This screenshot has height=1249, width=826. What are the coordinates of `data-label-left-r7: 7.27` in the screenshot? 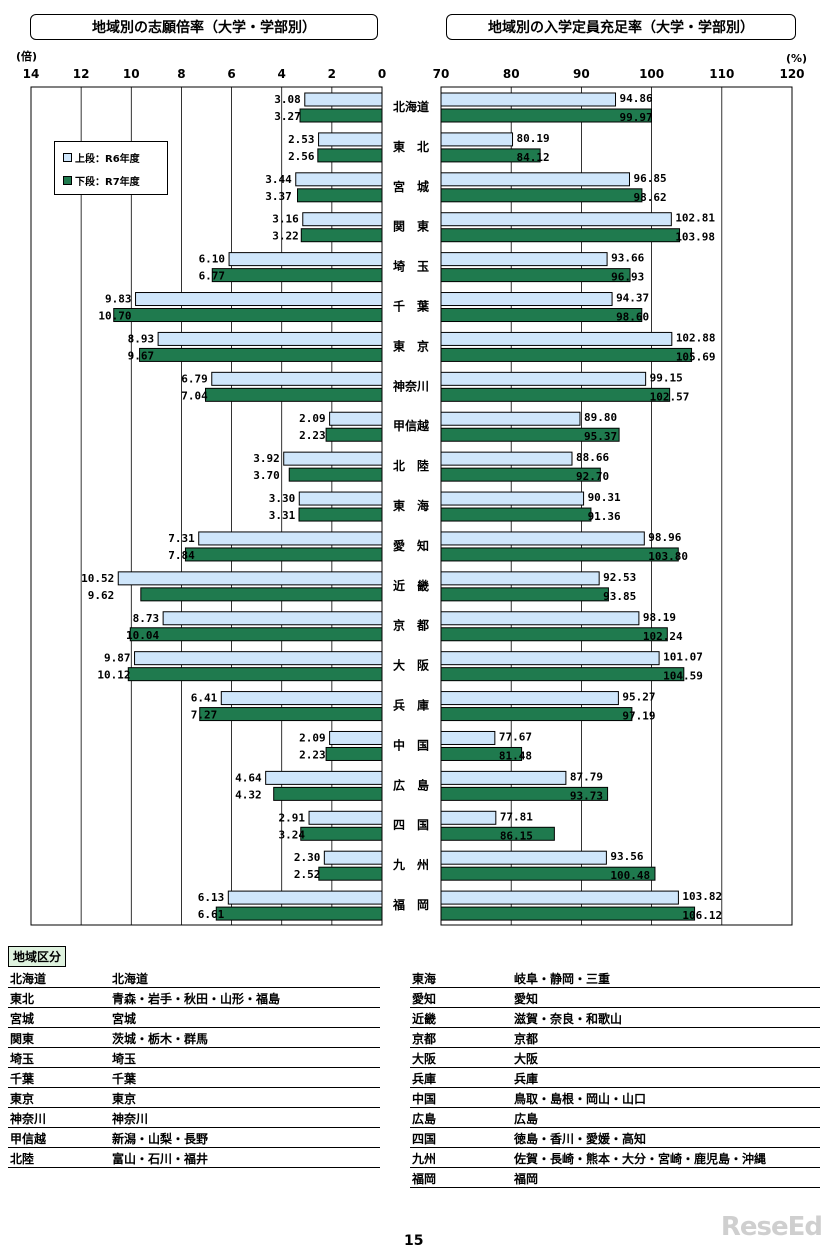 It's located at (204, 715).